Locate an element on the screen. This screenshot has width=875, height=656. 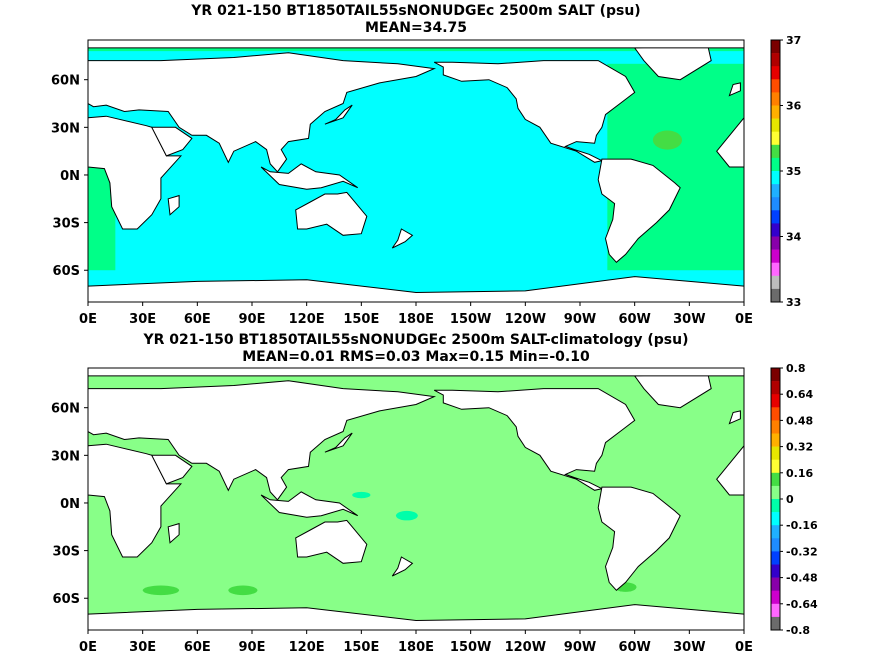
top-panel-subtitle: MEAN=34.75 is located at coordinates (416, 28).